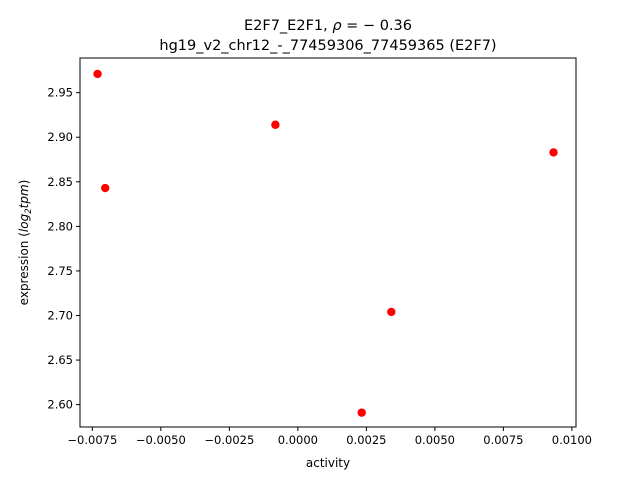  What do you see at coordinates (60, 271) in the screenshot?
I see `y-tick-label: 2.75` at bounding box center [60, 271].